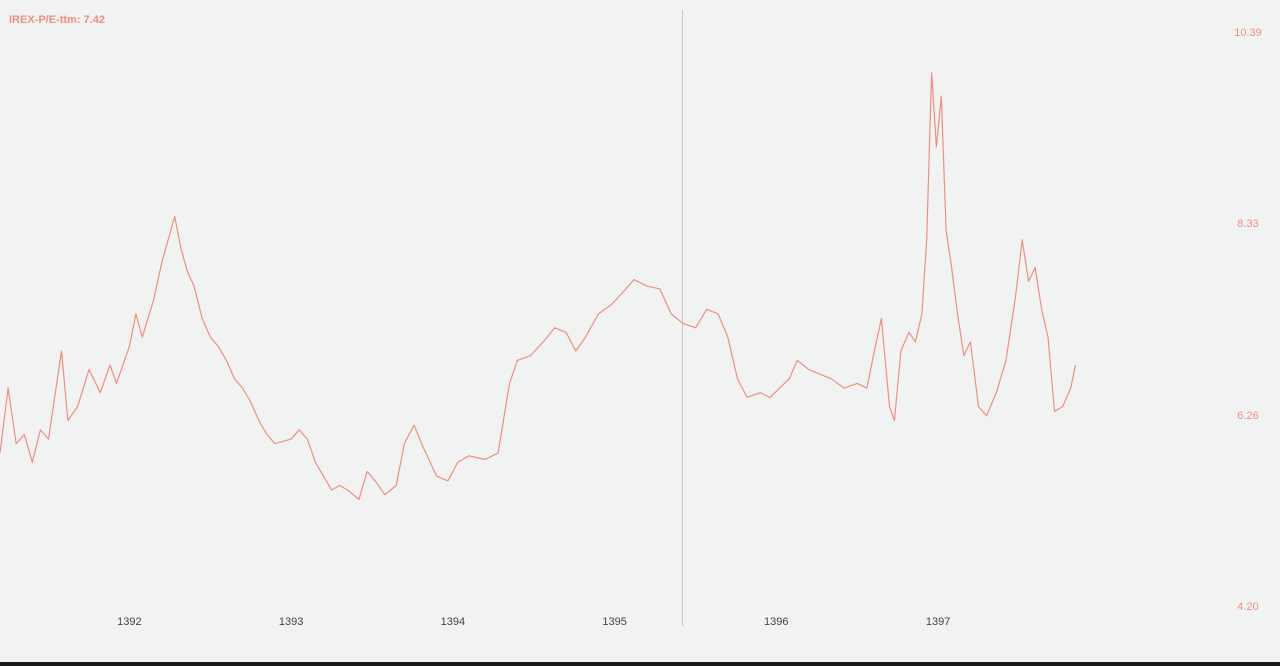 The image size is (1280, 666). What do you see at coordinates (614, 622) in the screenshot?
I see `x-tick-label: 1395` at bounding box center [614, 622].